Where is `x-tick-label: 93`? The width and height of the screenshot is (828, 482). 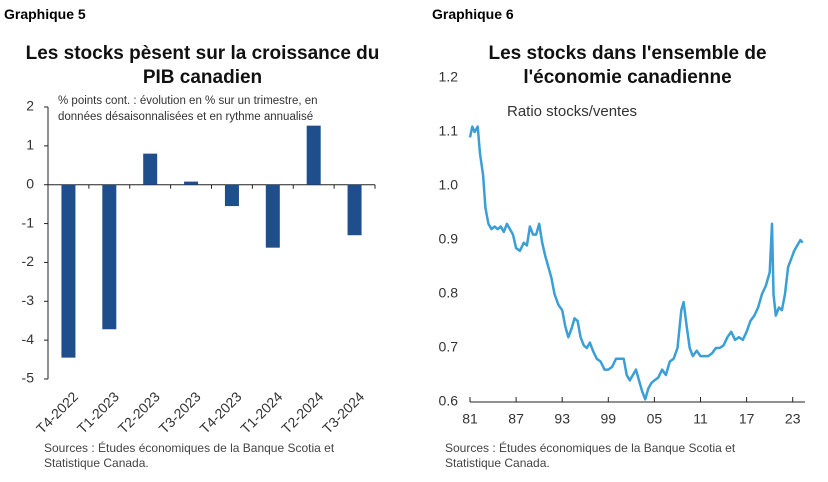
x-tick-label: 93 is located at coordinates (562, 419).